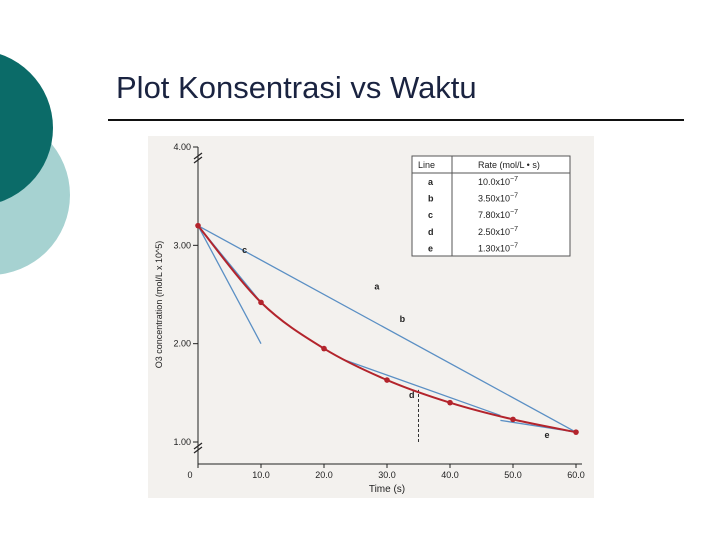 The image size is (720, 540). Describe the element at coordinates (513, 475) in the screenshot. I see `x-tick-label: 50.0` at that location.